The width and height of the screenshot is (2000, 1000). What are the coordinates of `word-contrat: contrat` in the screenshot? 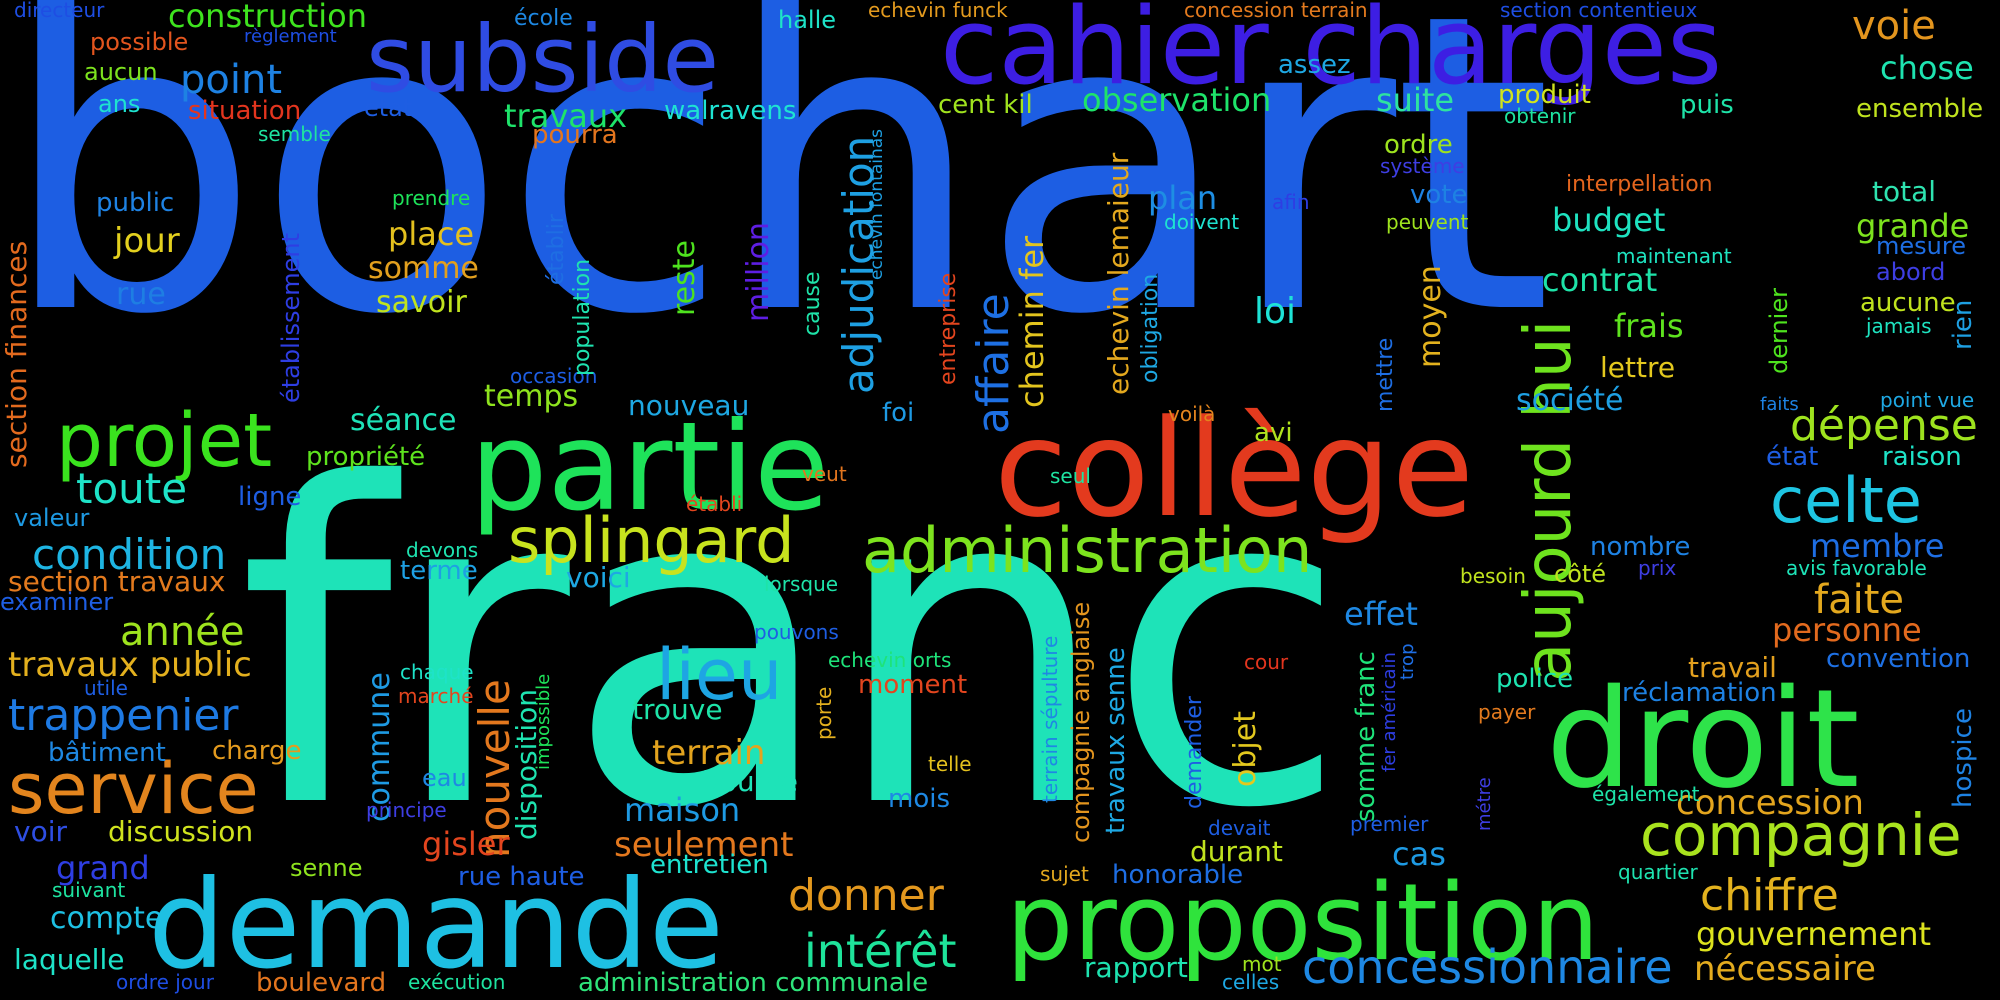 It's located at (1600, 280).